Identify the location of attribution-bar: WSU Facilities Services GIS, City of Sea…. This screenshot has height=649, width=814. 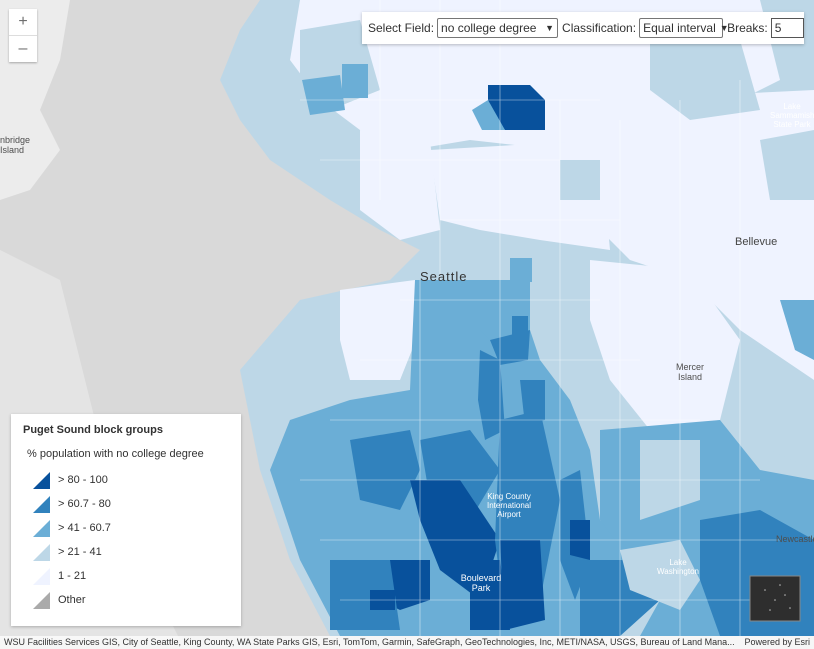
(407, 642).